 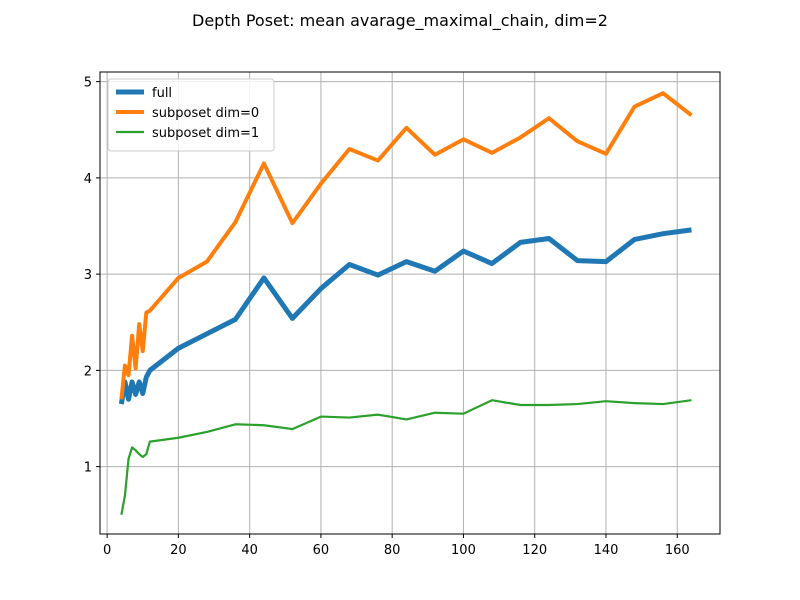 I want to click on legend-box, so click(x=191, y=115).